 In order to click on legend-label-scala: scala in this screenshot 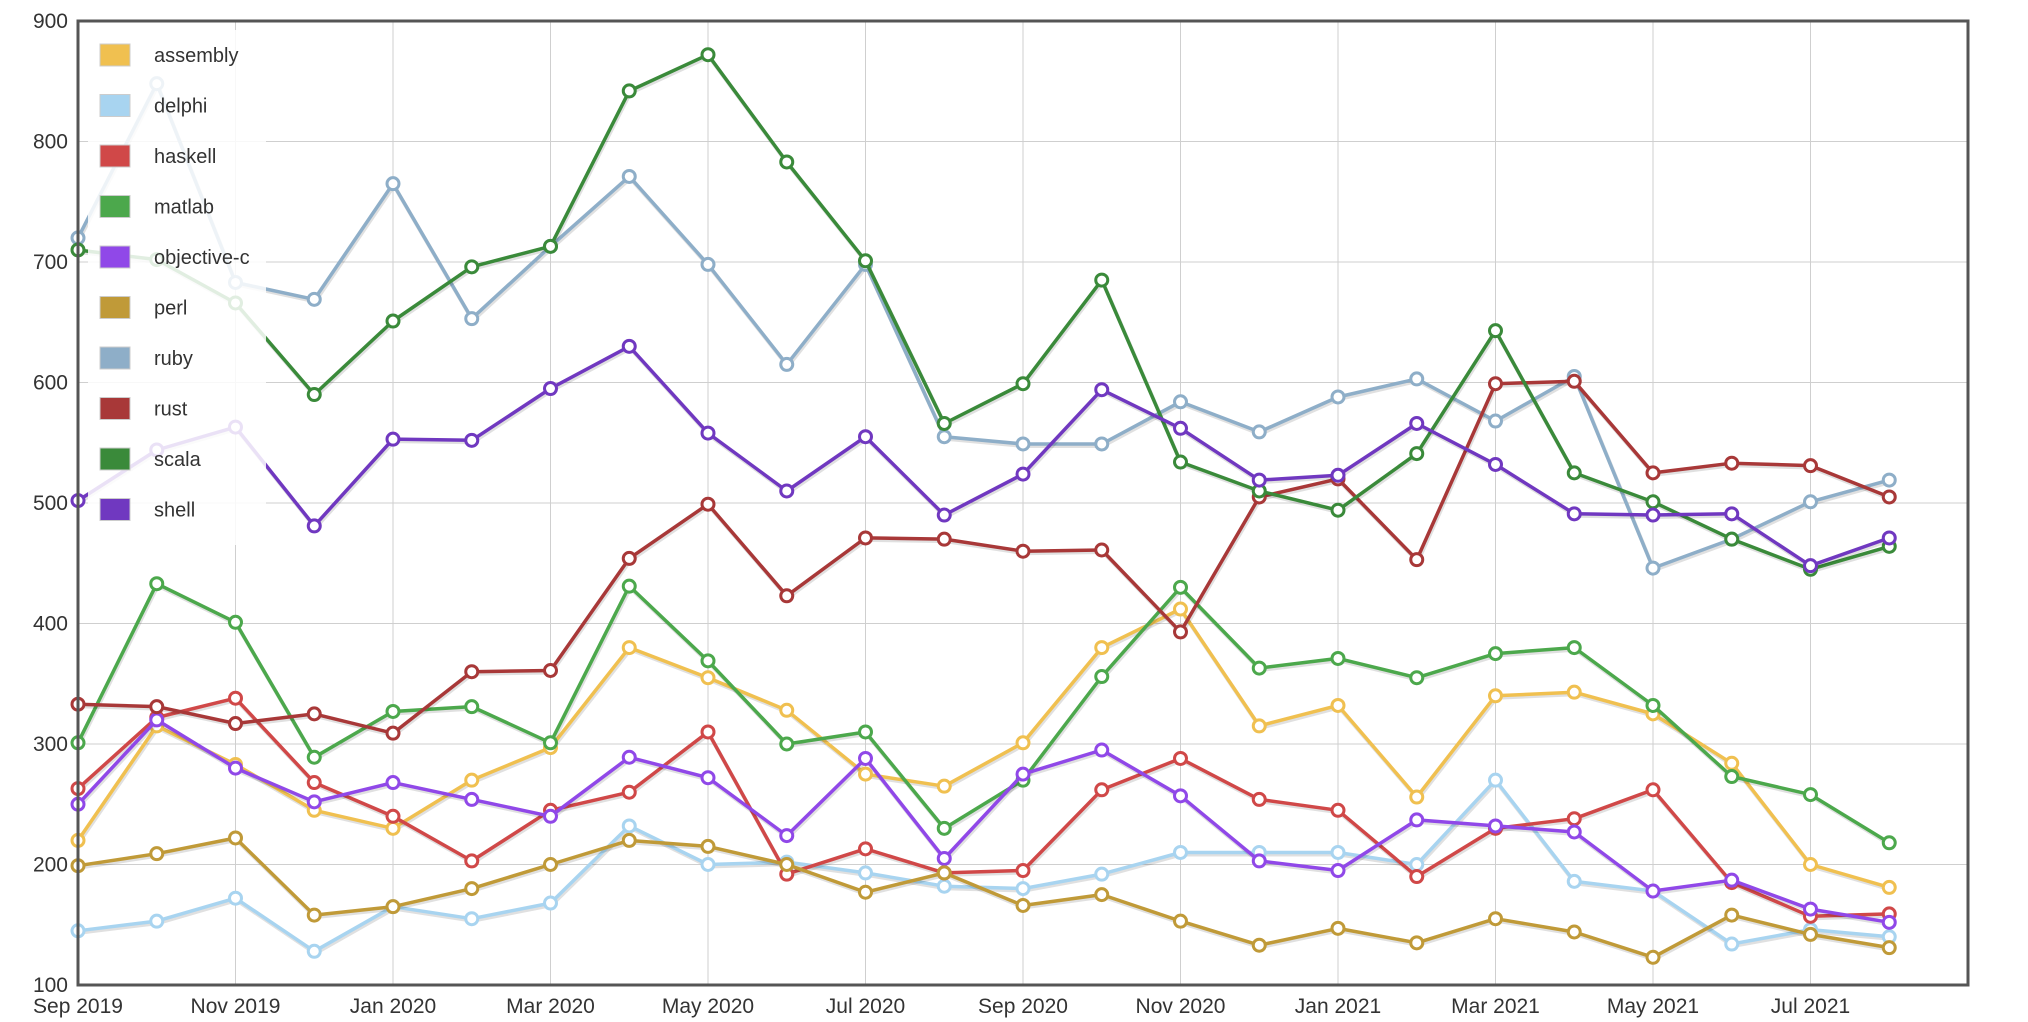, I will do `click(178, 460)`.